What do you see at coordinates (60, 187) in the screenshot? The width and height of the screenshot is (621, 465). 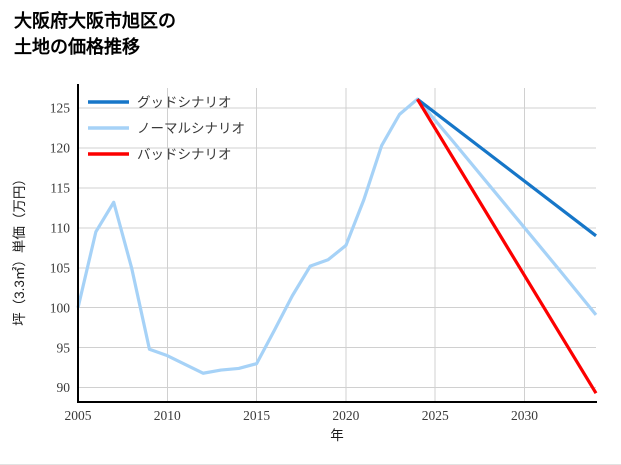 I see `y-tick-label: 115` at bounding box center [60, 187].